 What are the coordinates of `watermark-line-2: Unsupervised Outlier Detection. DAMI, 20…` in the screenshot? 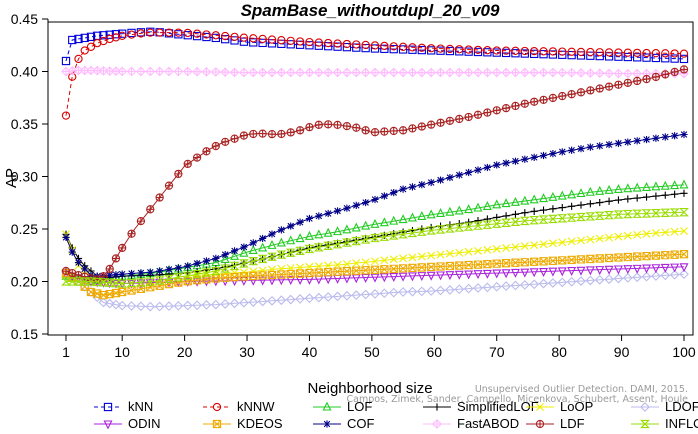 It's located at (581, 389).